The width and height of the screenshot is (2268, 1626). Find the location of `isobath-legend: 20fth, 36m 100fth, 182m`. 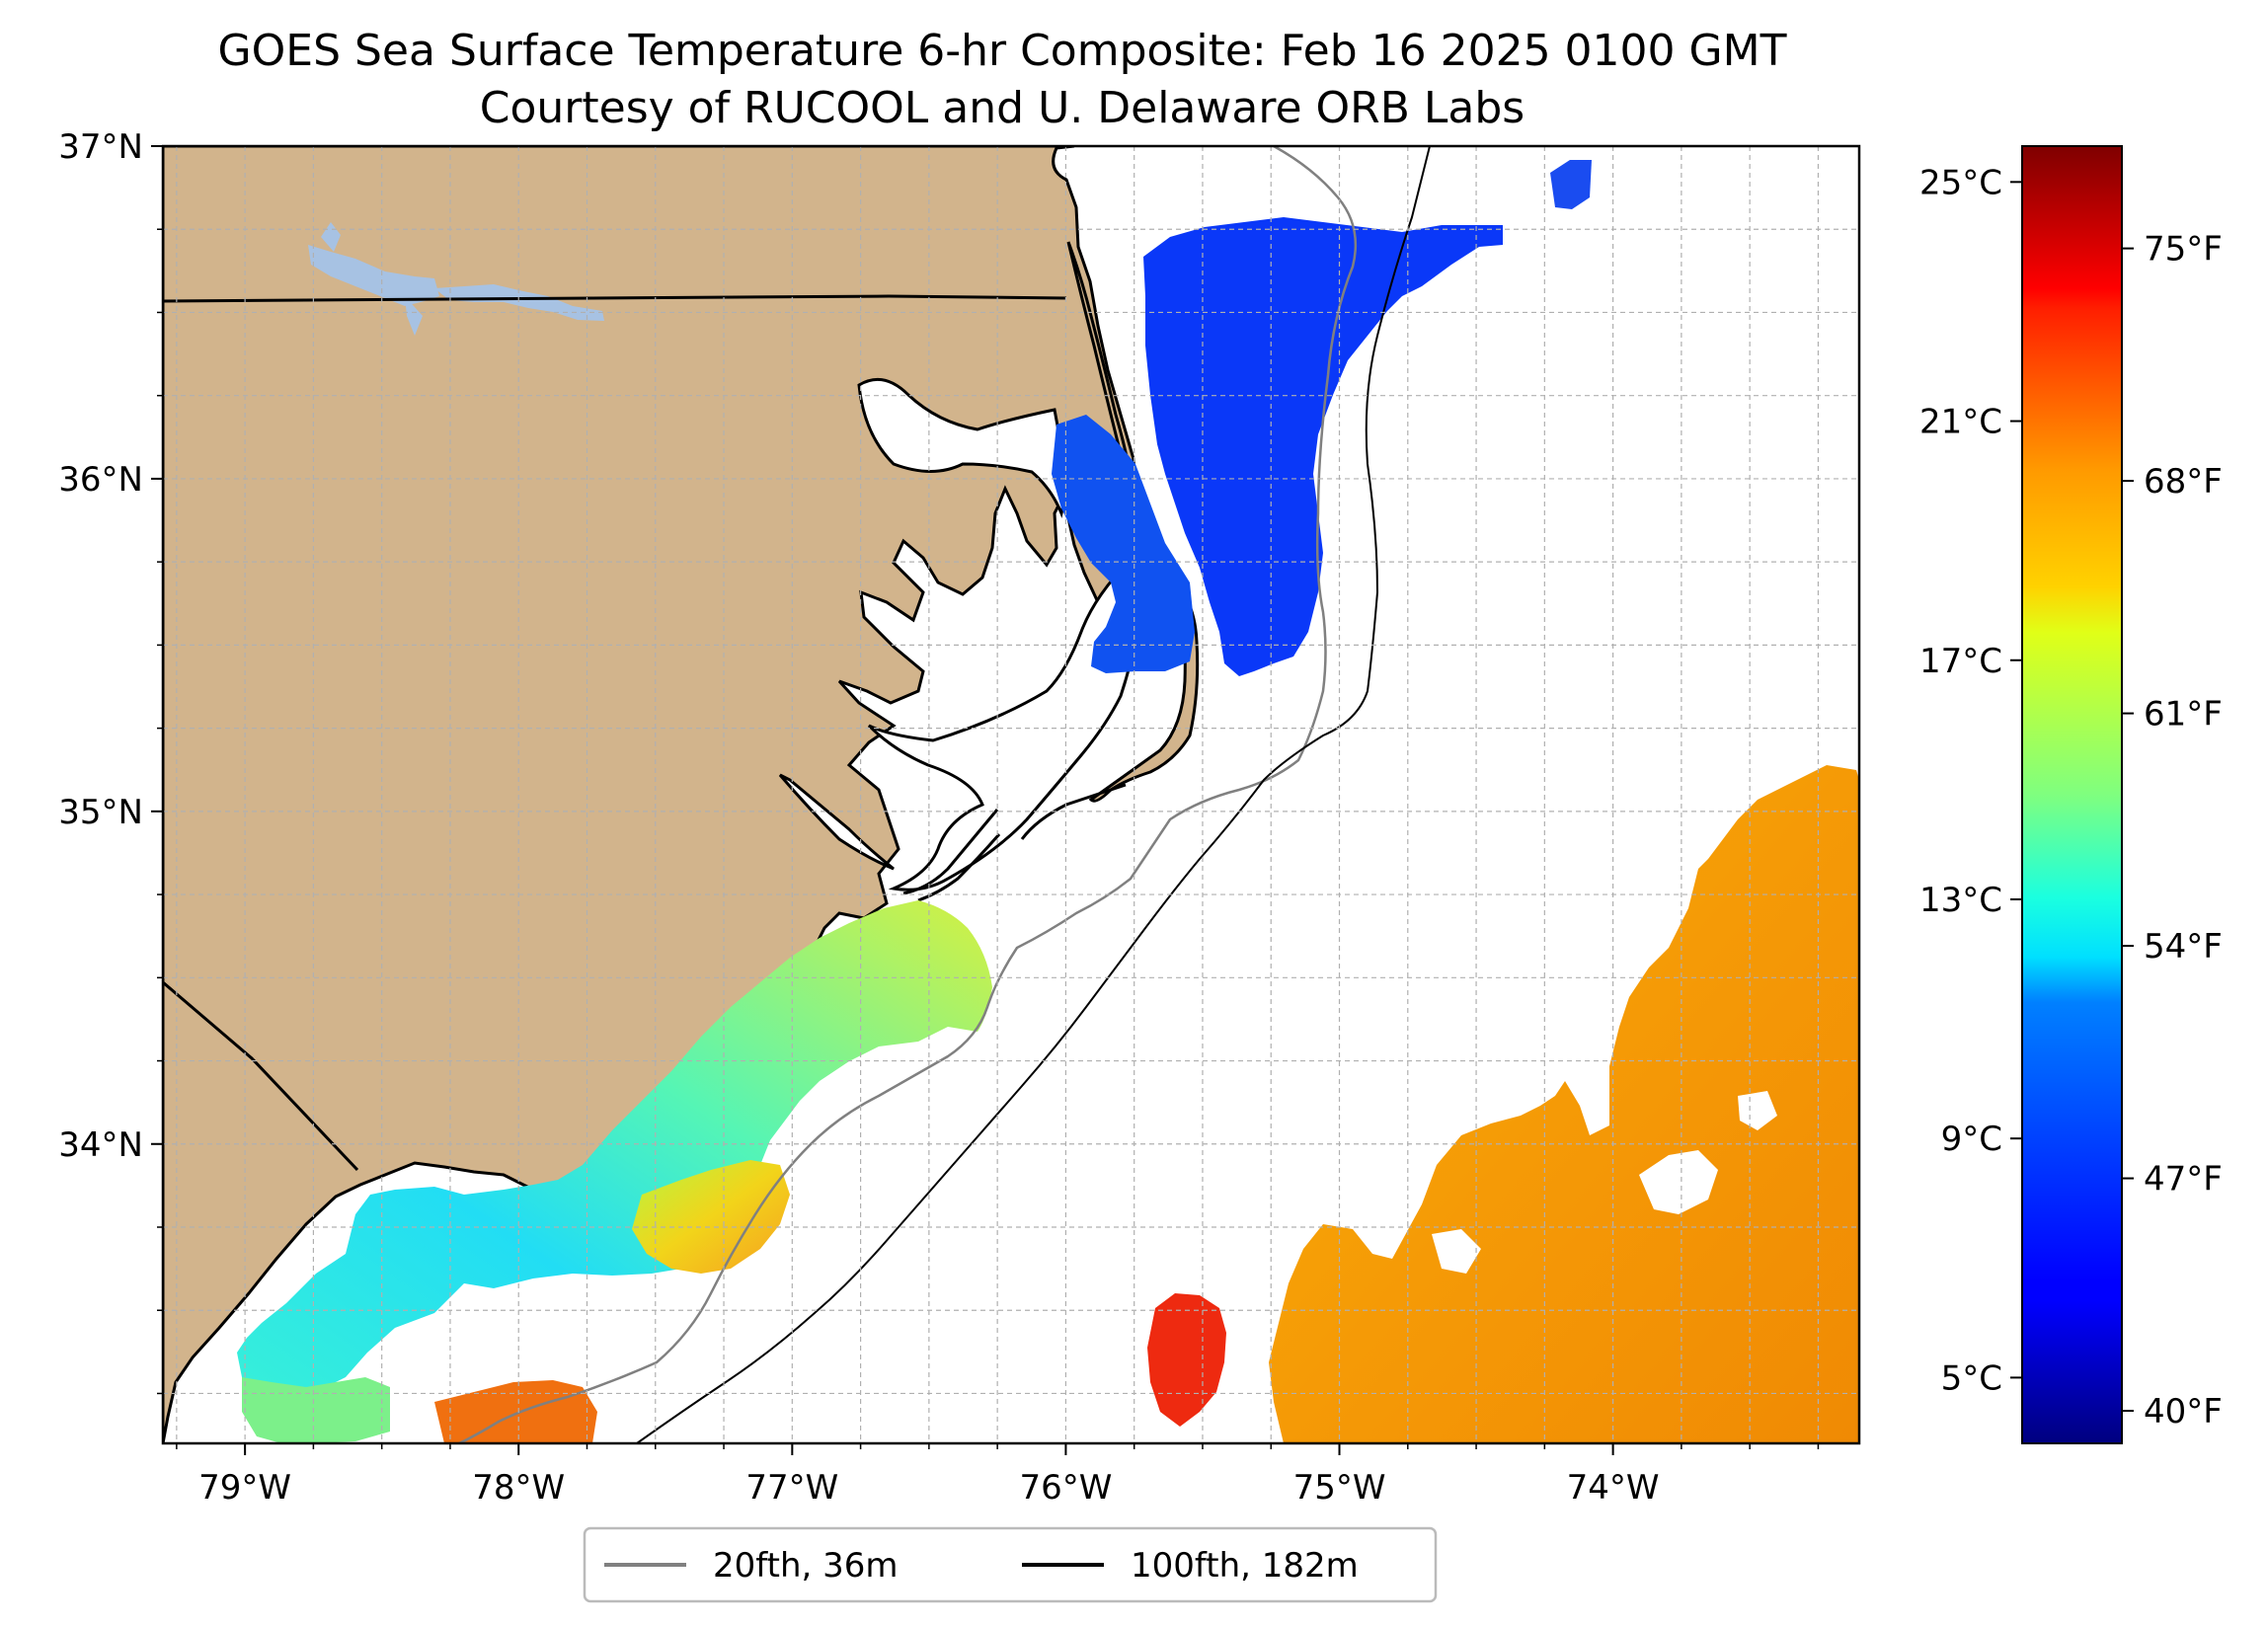

isobath-legend: 20fth, 36m 100fth, 182m is located at coordinates (1010, 1564).